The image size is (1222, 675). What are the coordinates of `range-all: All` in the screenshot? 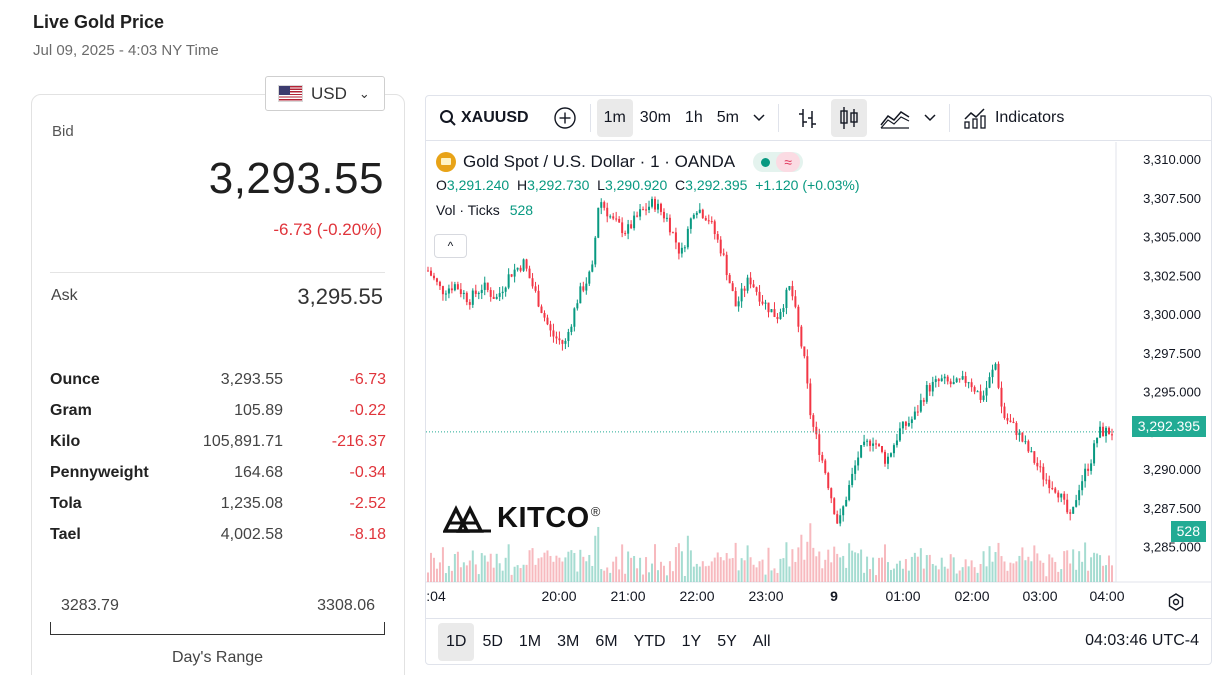 It's located at (761, 641).